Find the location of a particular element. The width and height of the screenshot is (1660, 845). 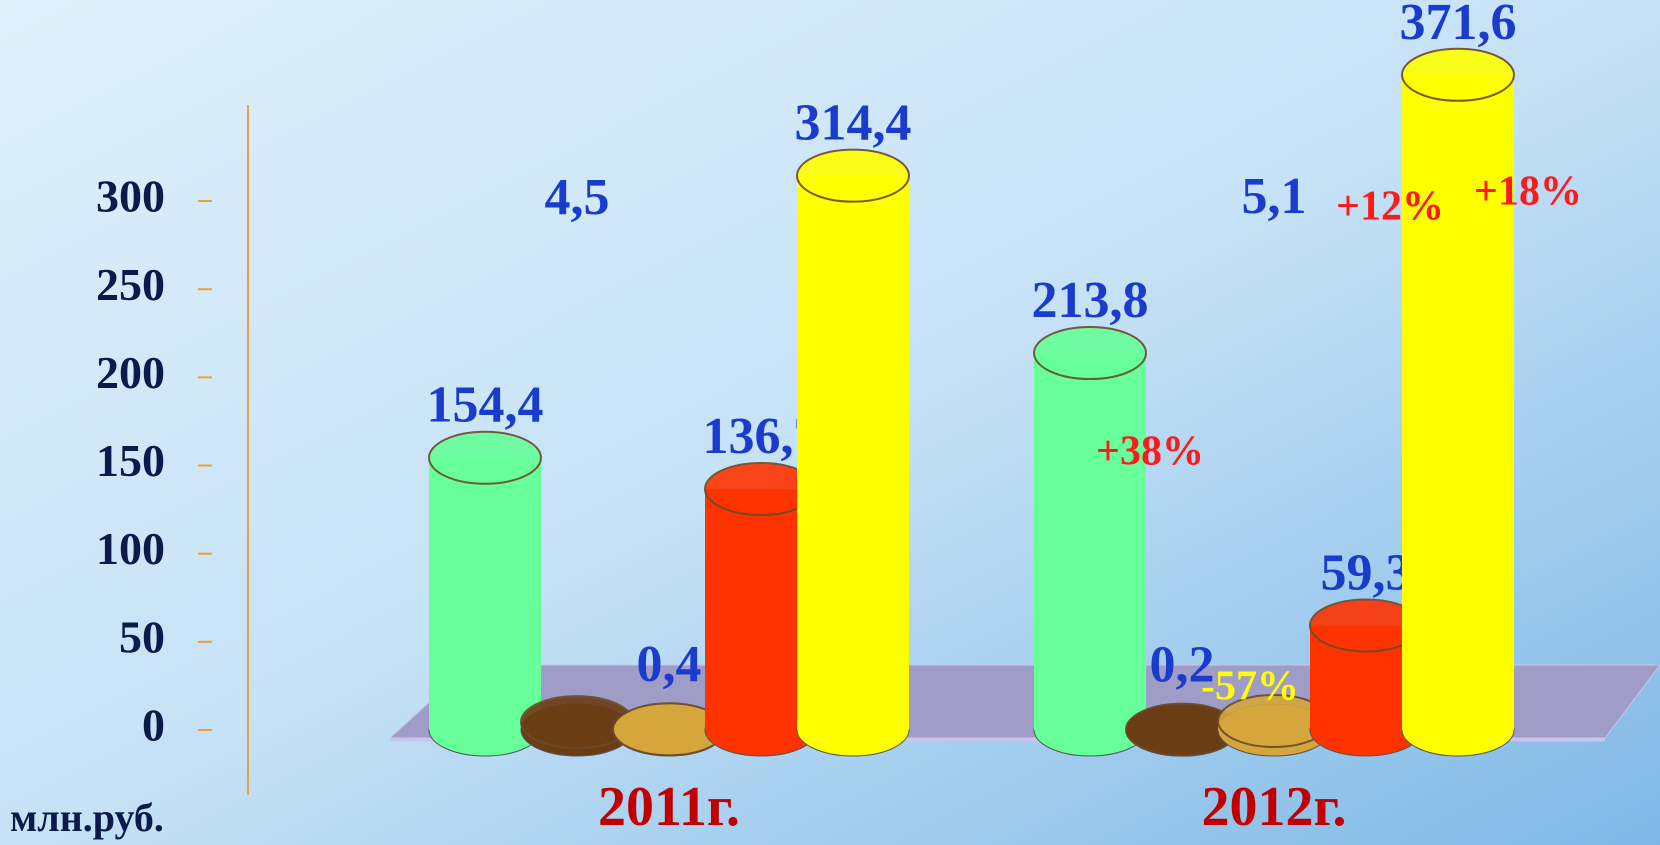

value-label: 5,1 is located at coordinates (1274, 196).